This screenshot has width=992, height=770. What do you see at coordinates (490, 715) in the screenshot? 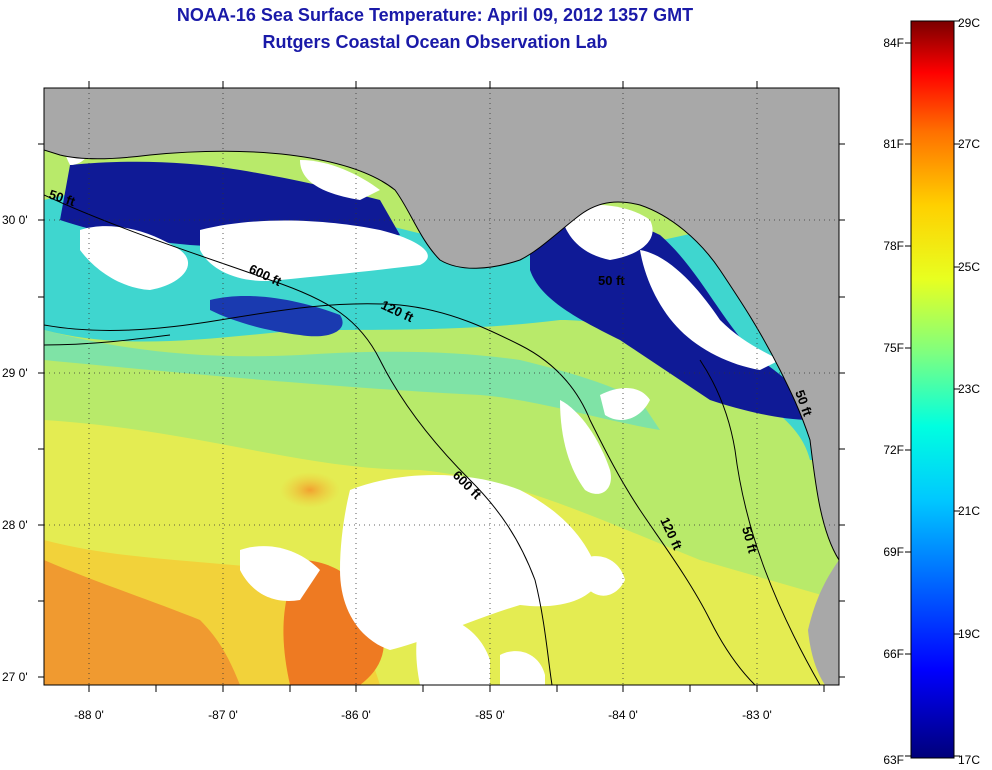
I see `lon-label: -85 0'` at bounding box center [490, 715].